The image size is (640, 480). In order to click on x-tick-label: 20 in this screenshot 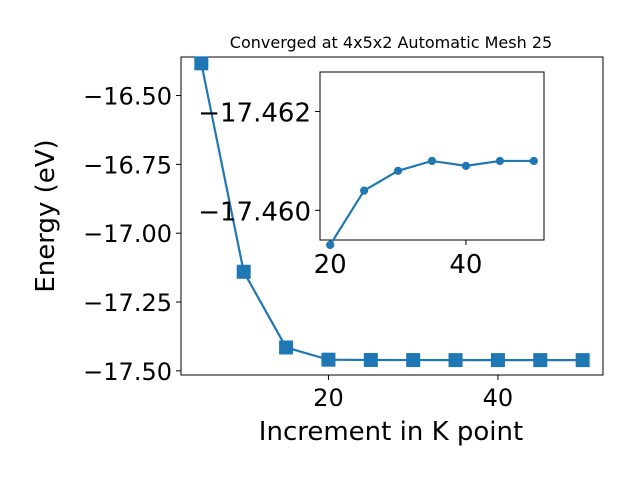, I will do `click(328, 398)`.